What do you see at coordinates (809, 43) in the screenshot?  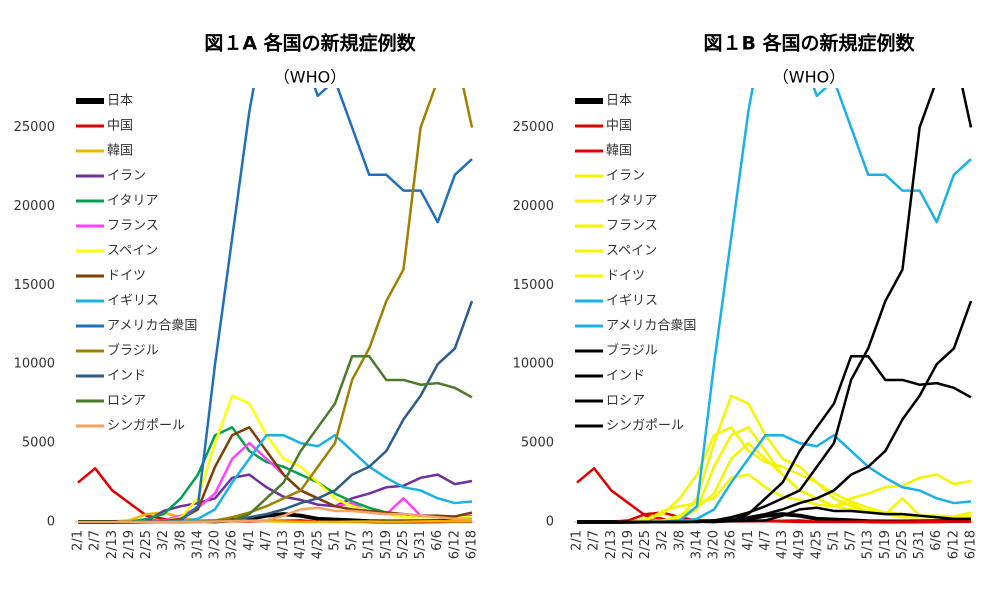 I see `chart-title: 図１B 各国の新規症例数` at bounding box center [809, 43].